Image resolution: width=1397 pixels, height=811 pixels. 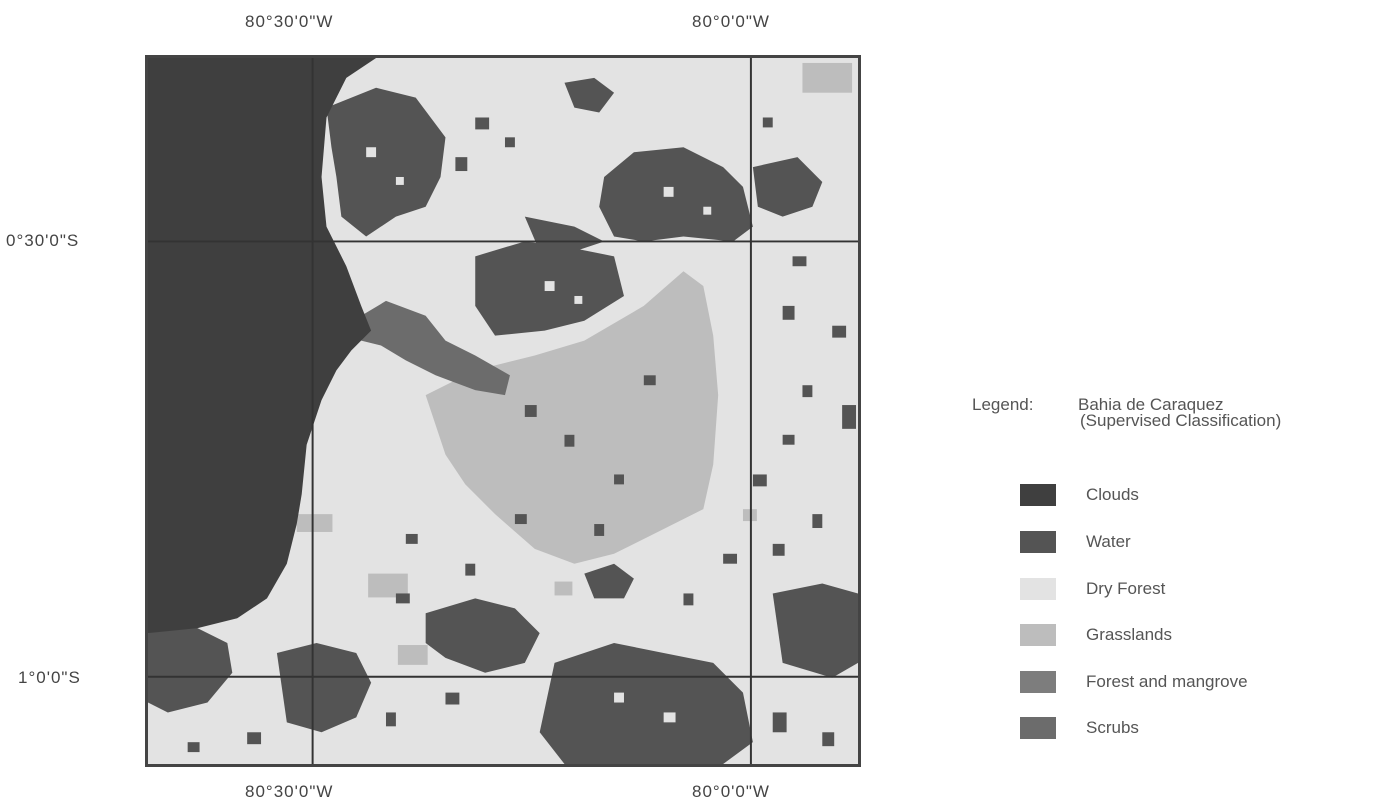 I want to click on legend-header: Legend: Bahia de Caraquez, so click(x=1098, y=405).